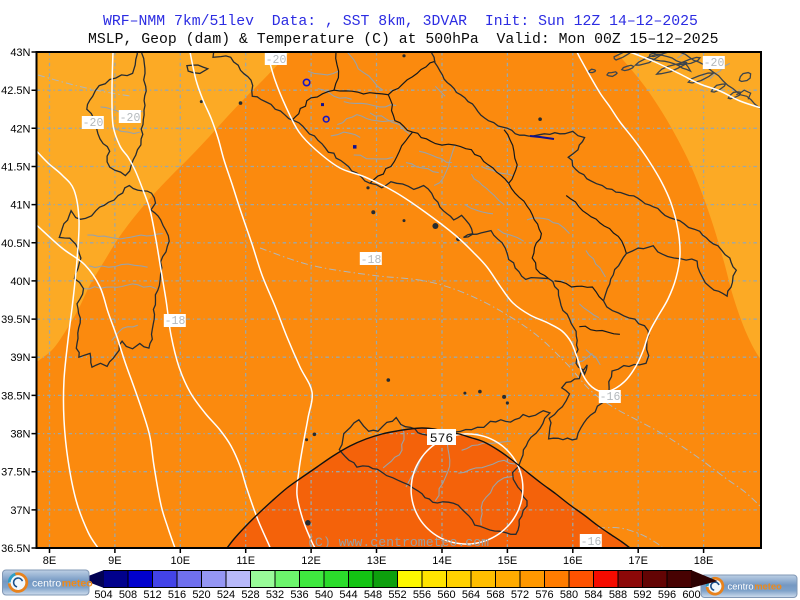 The width and height of the screenshot is (800, 600). I want to click on svg-text: 39N, so click(20, 358).